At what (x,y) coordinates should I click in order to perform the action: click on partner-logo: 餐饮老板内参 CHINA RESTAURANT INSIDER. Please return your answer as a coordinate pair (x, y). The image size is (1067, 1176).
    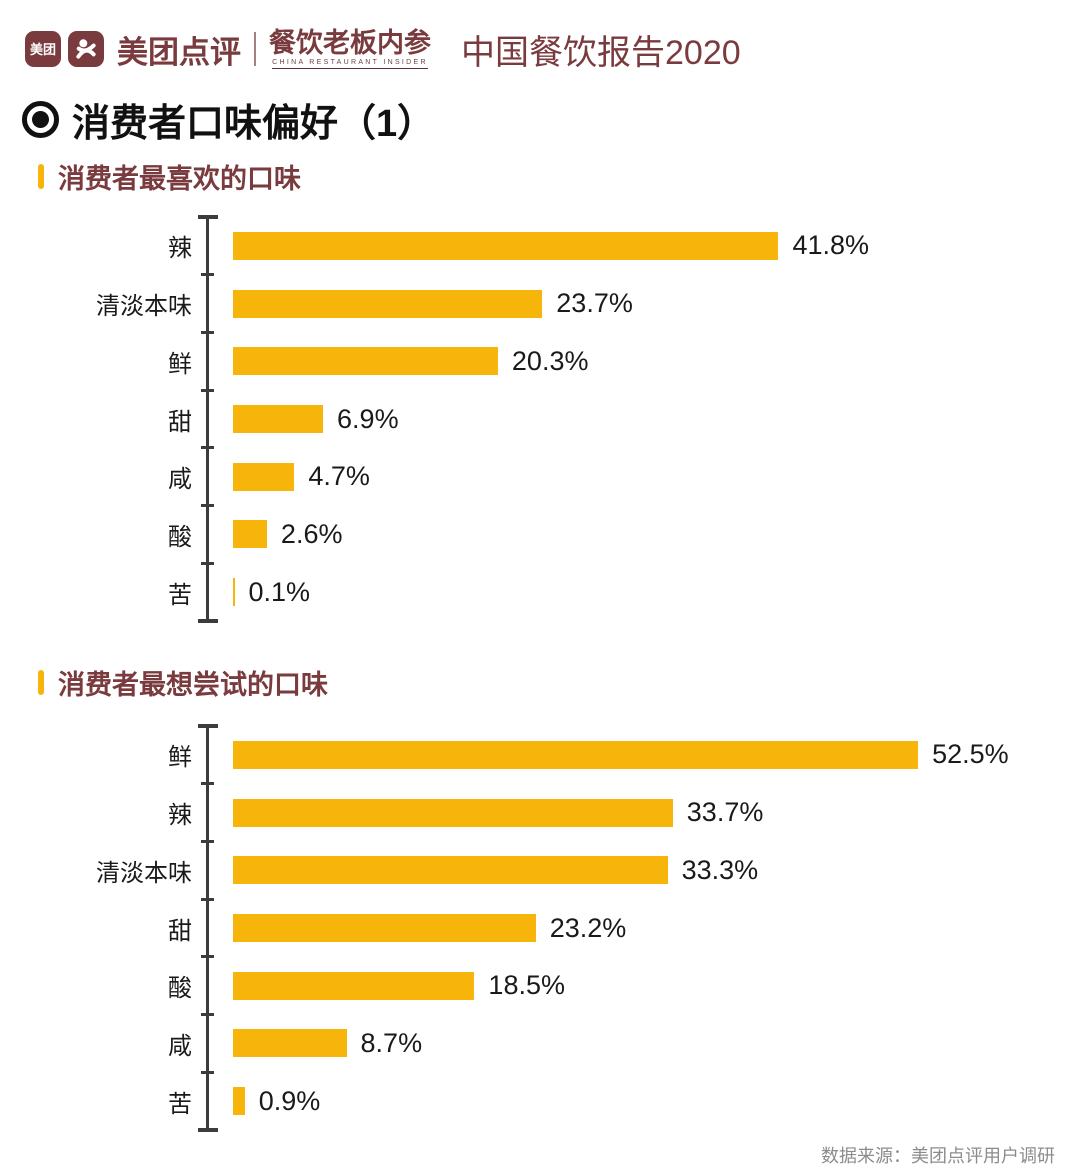
    Looking at the image, I should click on (350, 48).